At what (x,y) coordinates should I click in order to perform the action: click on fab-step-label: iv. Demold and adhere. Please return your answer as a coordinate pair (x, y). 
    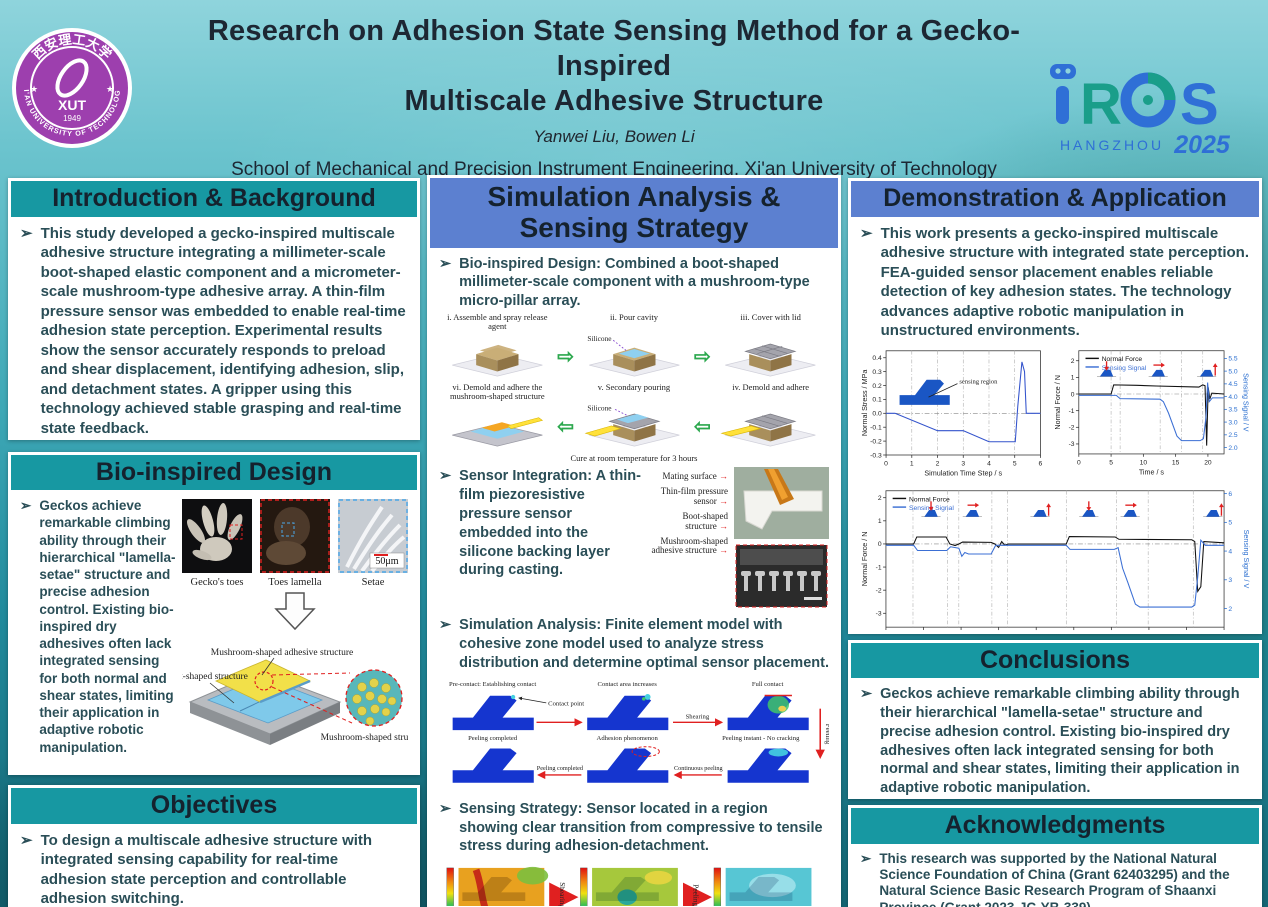
    Looking at the image, I should click on (771, 388).